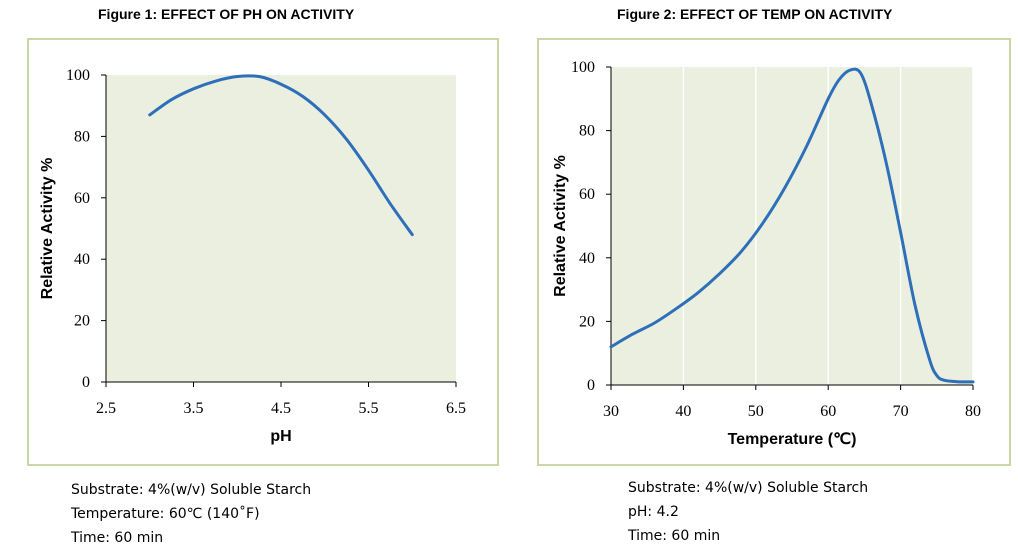 Image resolution: width=1018 pixels, height=557 pixels. Describe the element at coordinates (280, 436) in the screenshot. I see `ph-x-axis-label: pH` at that location.